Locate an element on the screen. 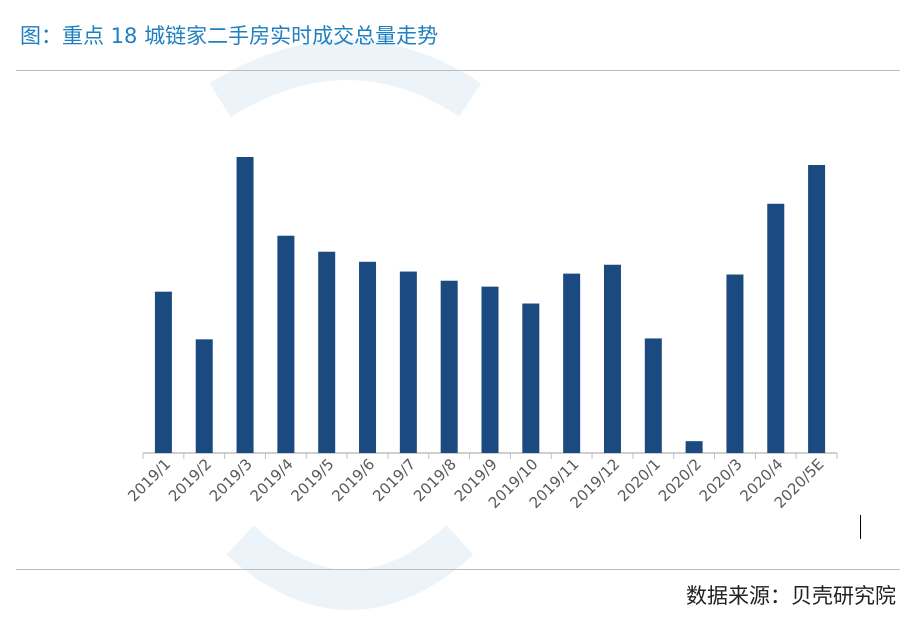  x-tick-label: 2019/4 is located at coordinates (272, 480).